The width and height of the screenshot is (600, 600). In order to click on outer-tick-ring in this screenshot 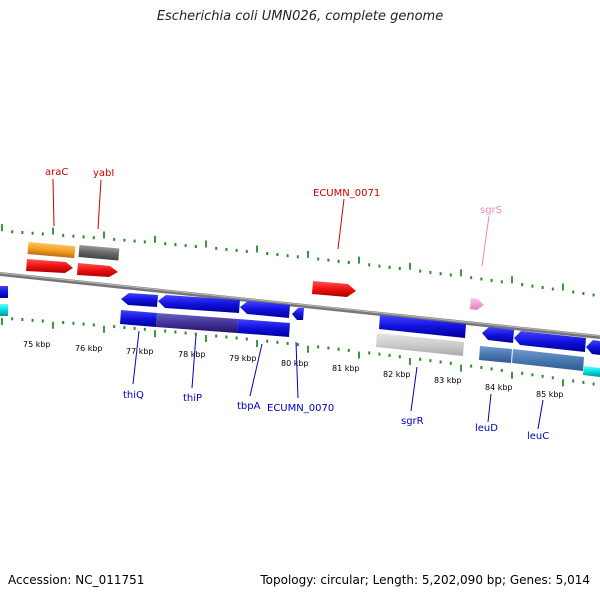, I will do `click(298, 260)`.